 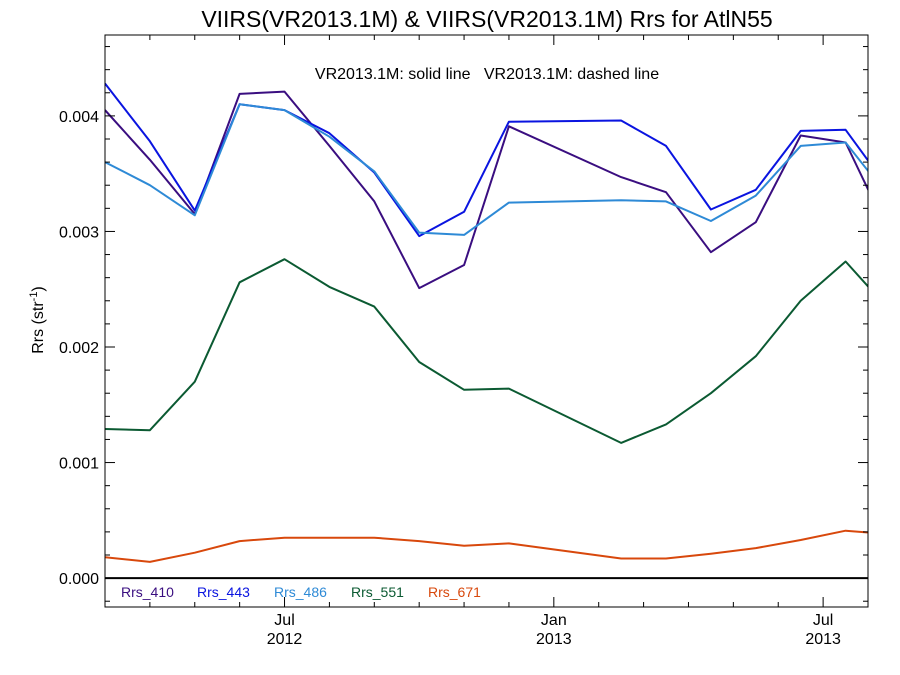 What do you see at coordinates (79, 464) in the screenshot?
I see `y-tick-label: 0.001` at bounding box center [79, 464].